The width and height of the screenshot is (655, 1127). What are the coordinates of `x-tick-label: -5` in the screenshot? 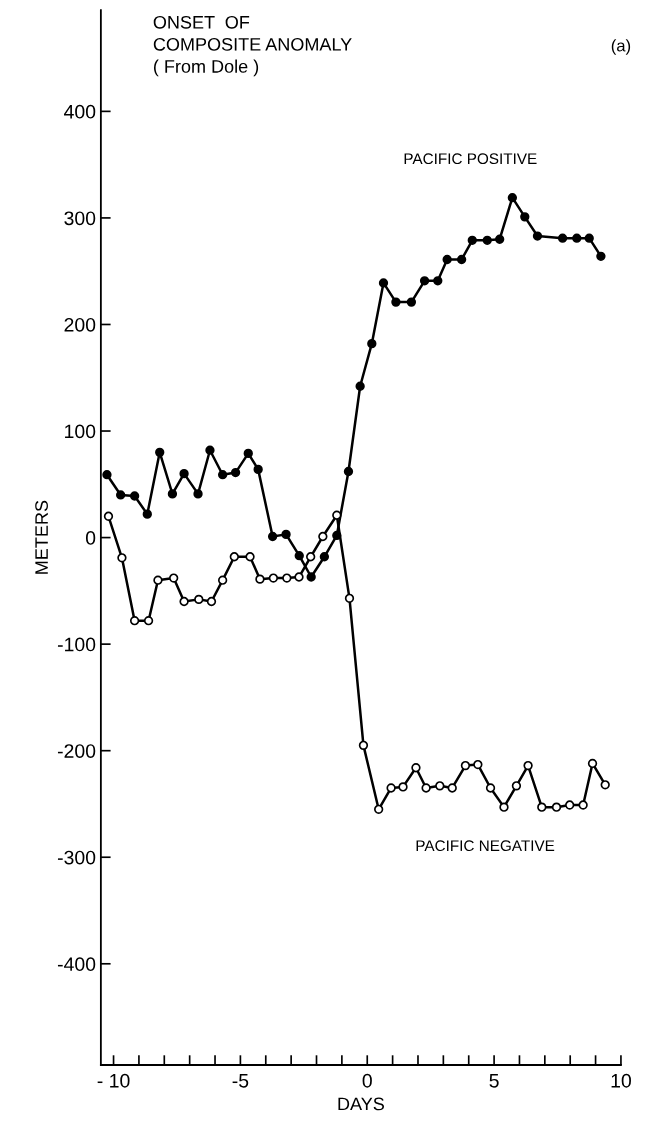 It's located at (240, 1081).